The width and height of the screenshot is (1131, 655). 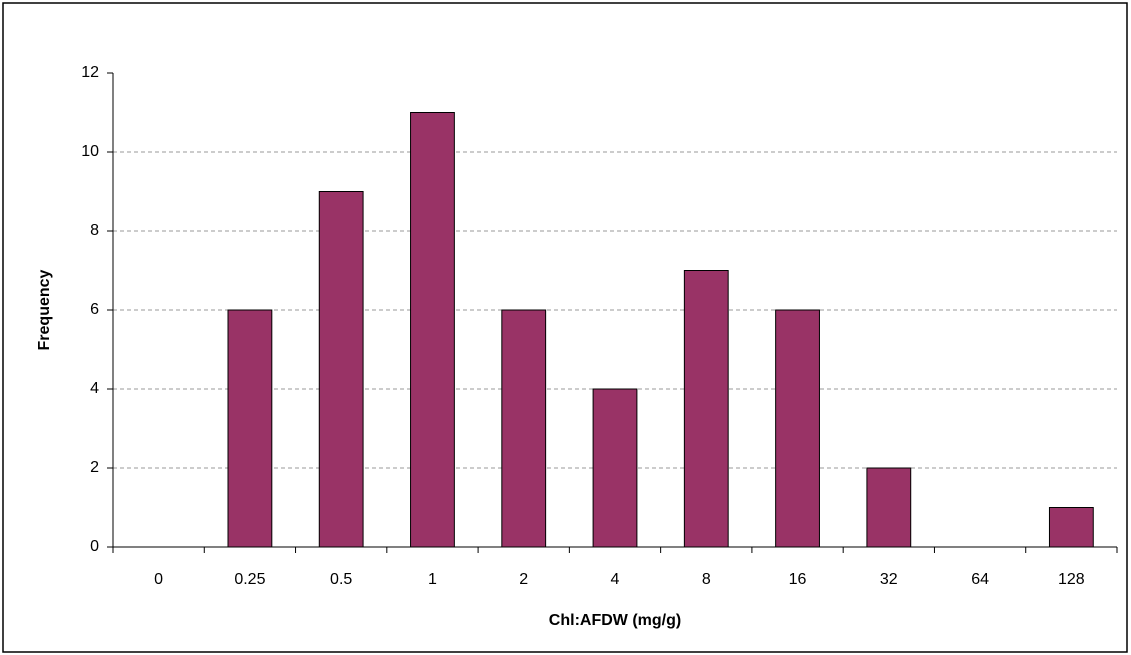 What do you see at coordinates (706, 579) in the screenshot?
I see `x-tick-label: 8` at bounding box center [706, 579].